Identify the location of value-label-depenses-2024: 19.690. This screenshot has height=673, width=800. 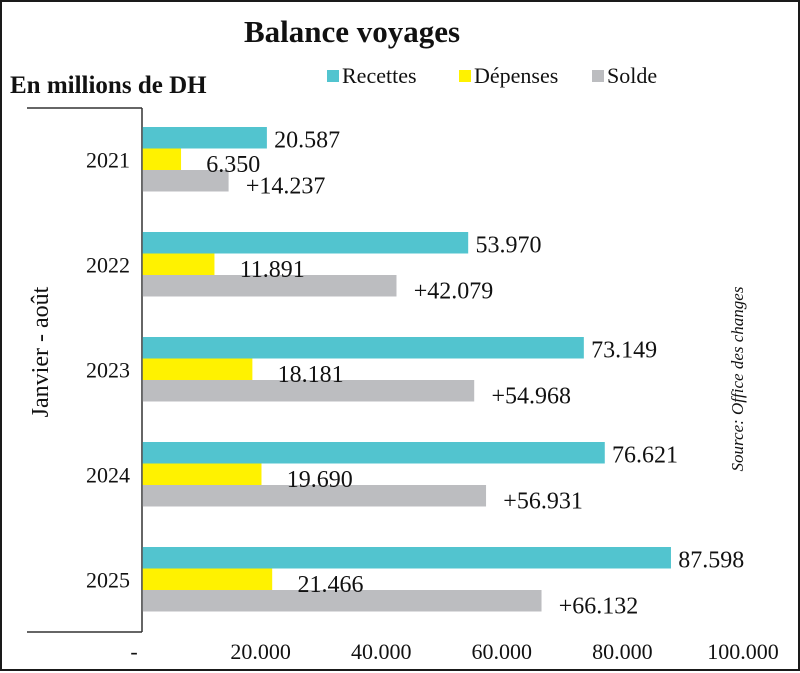
(320, 480).